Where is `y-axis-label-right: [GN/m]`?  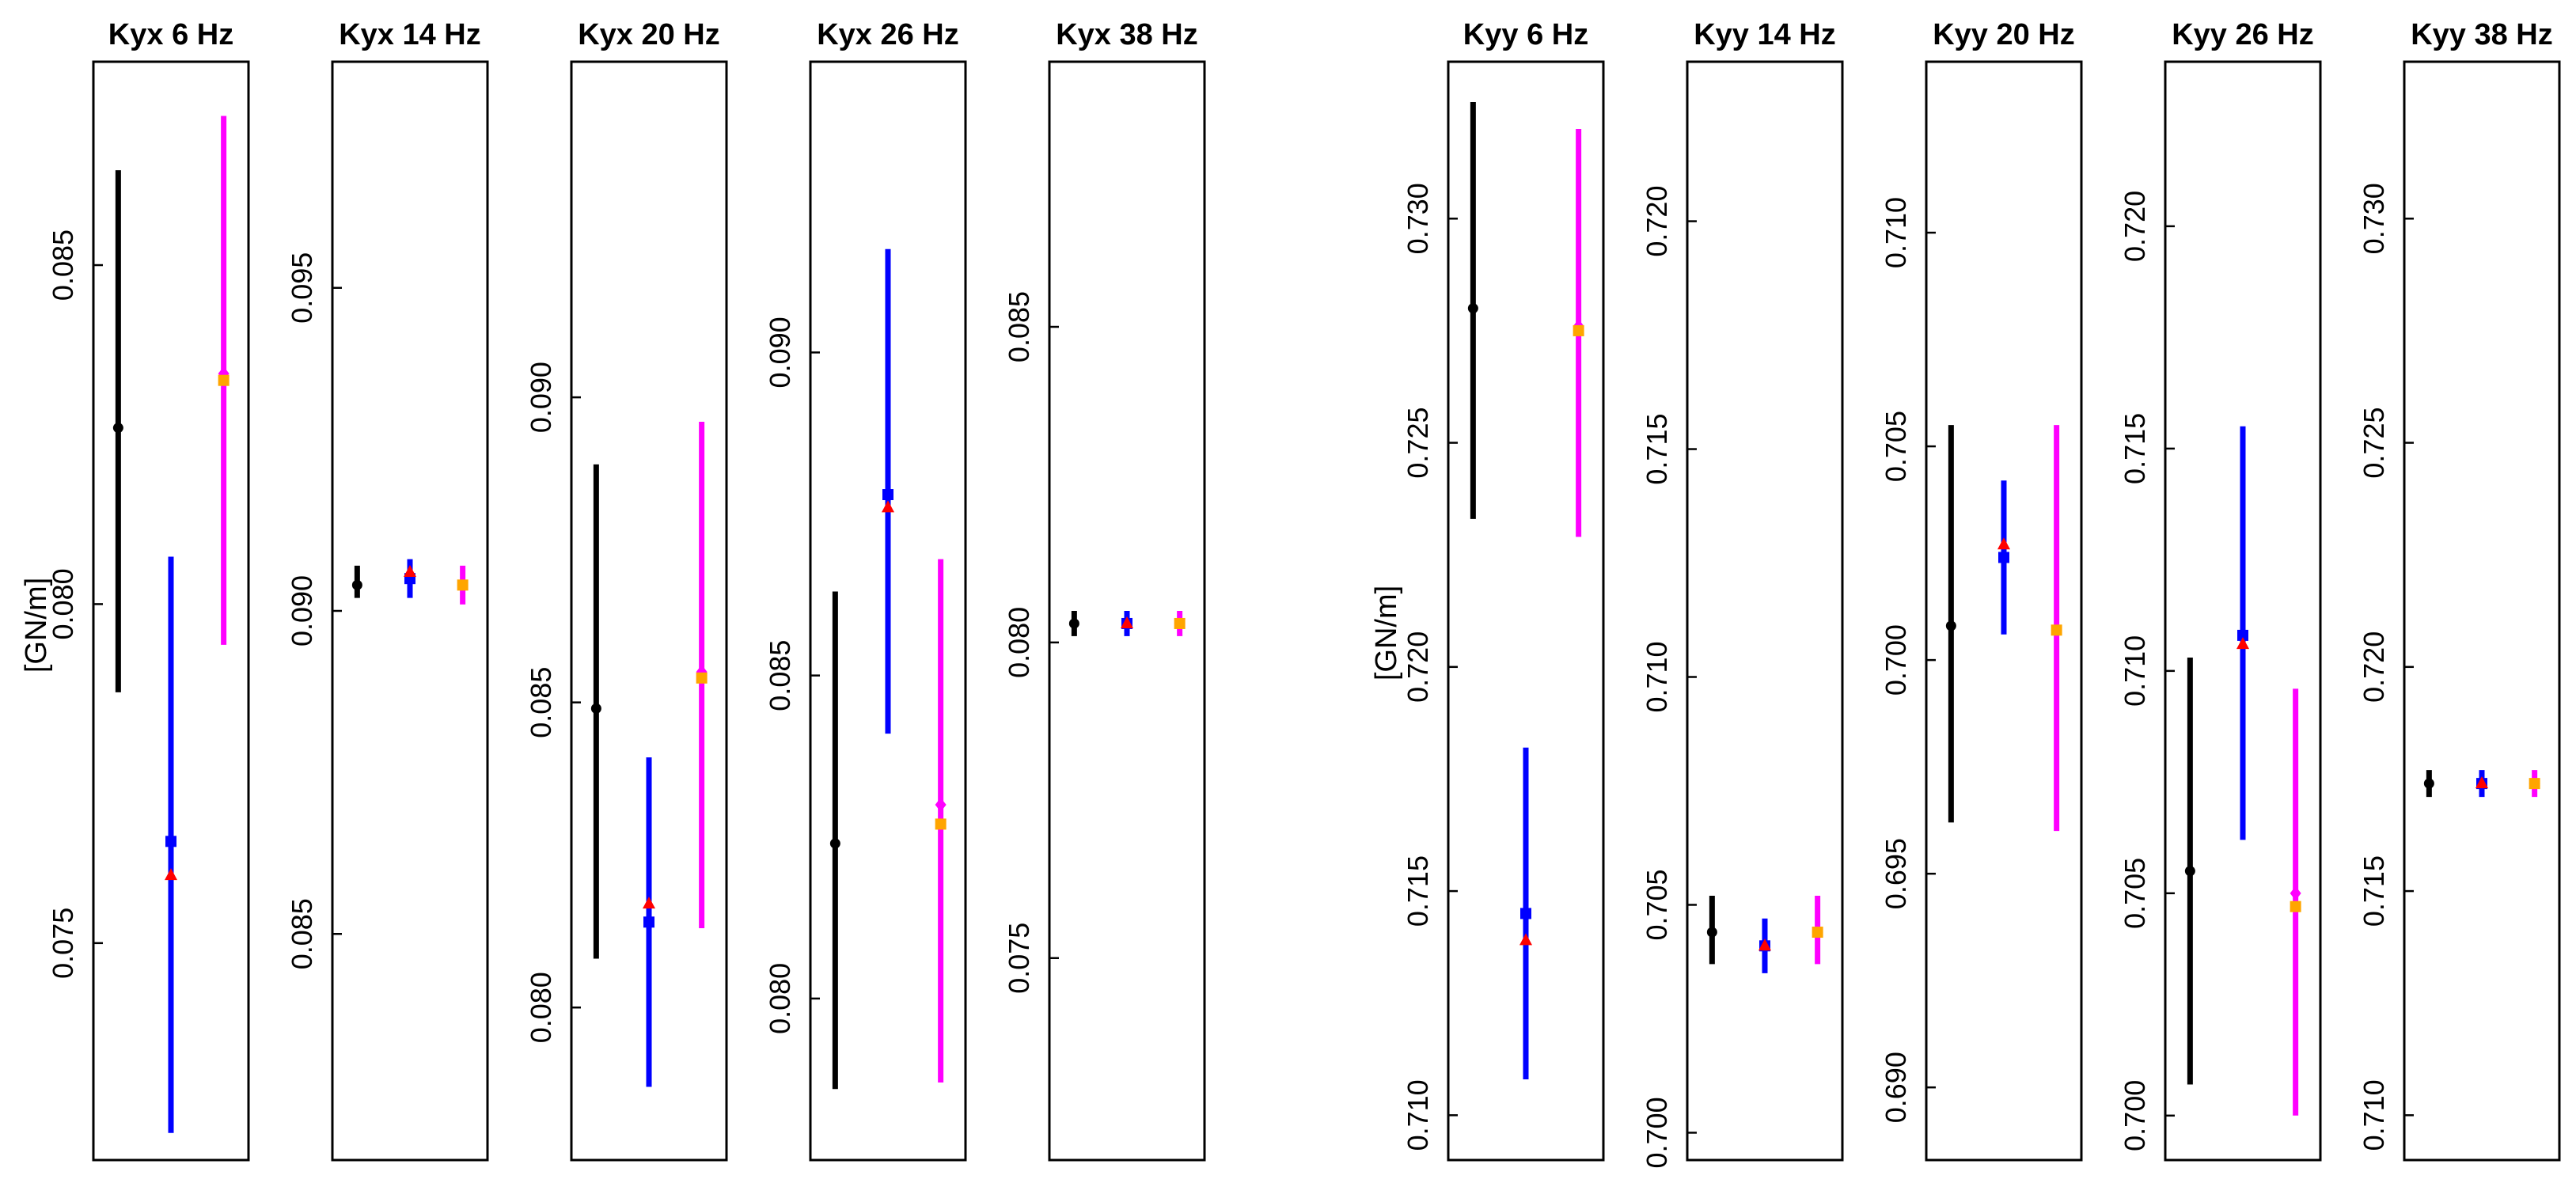 y-axis-label-right: [GN/m] is located at coordinates (1386, 633).